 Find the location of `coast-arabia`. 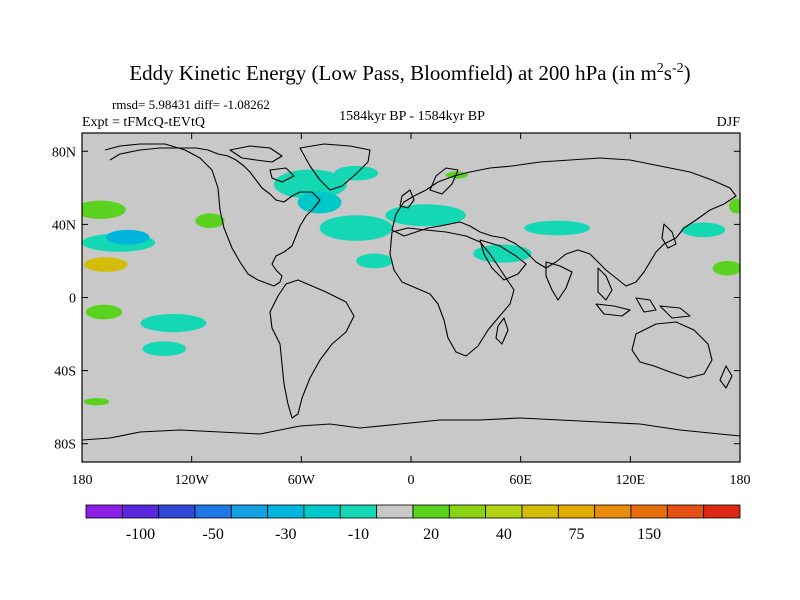

coast-arabia is located at coordinates (503, 260).